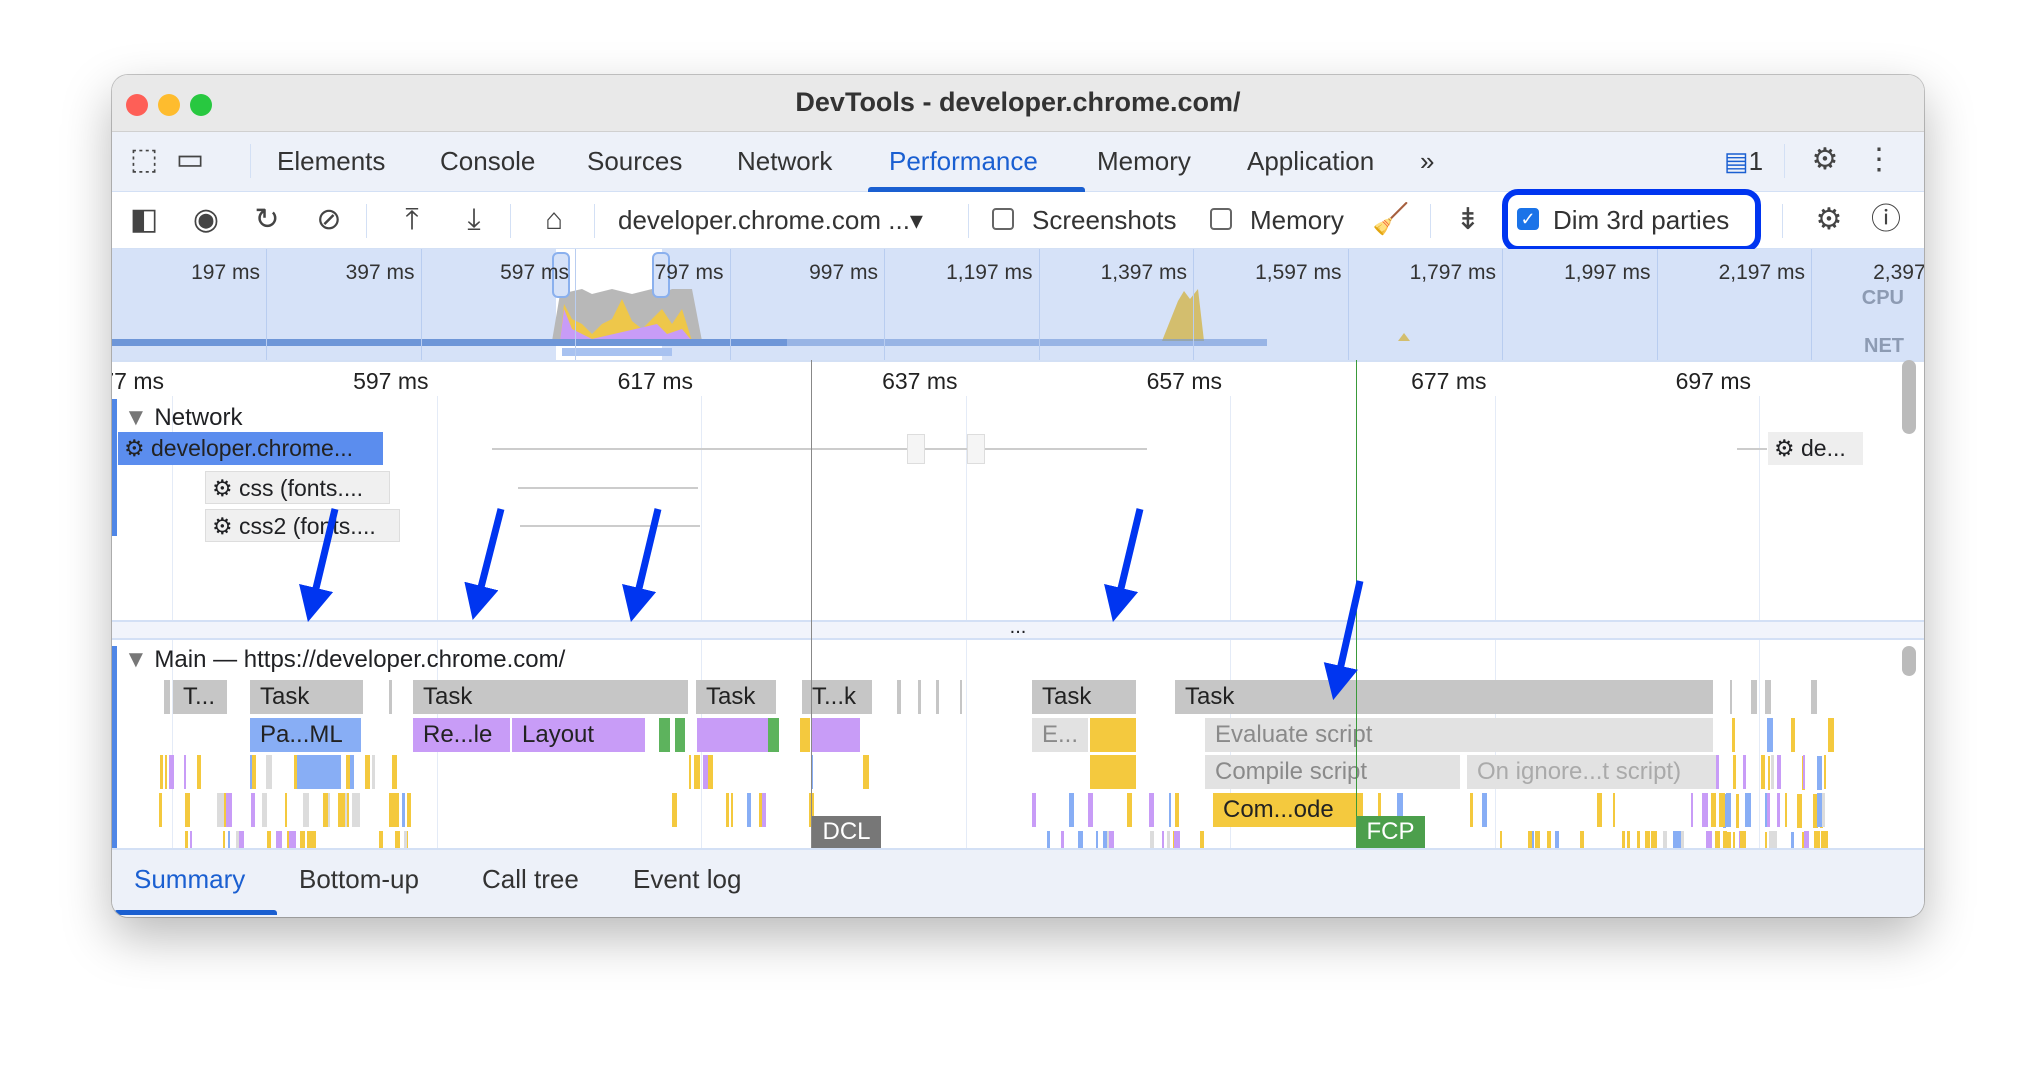 This screenshot has height=1066, width=2036. Describe the element at coordinates (785, 161) in the screenshot. I see `tab-network: Network` at that location.